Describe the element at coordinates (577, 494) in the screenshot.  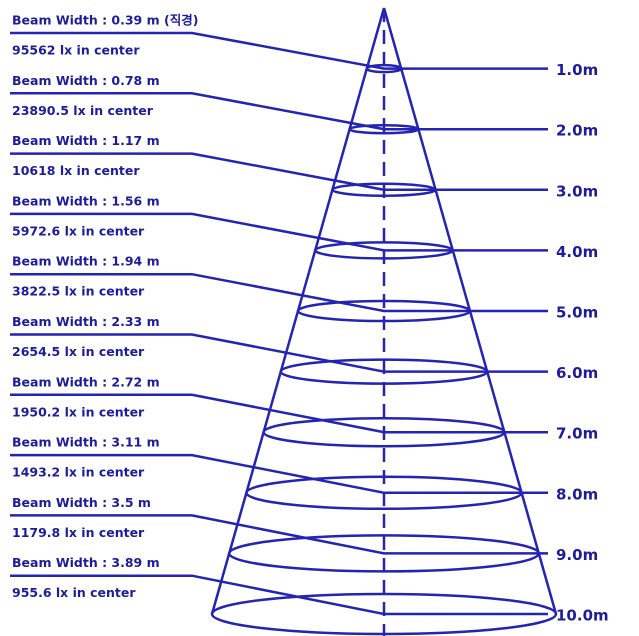
I see `distance-label: 8.0m` at that location.